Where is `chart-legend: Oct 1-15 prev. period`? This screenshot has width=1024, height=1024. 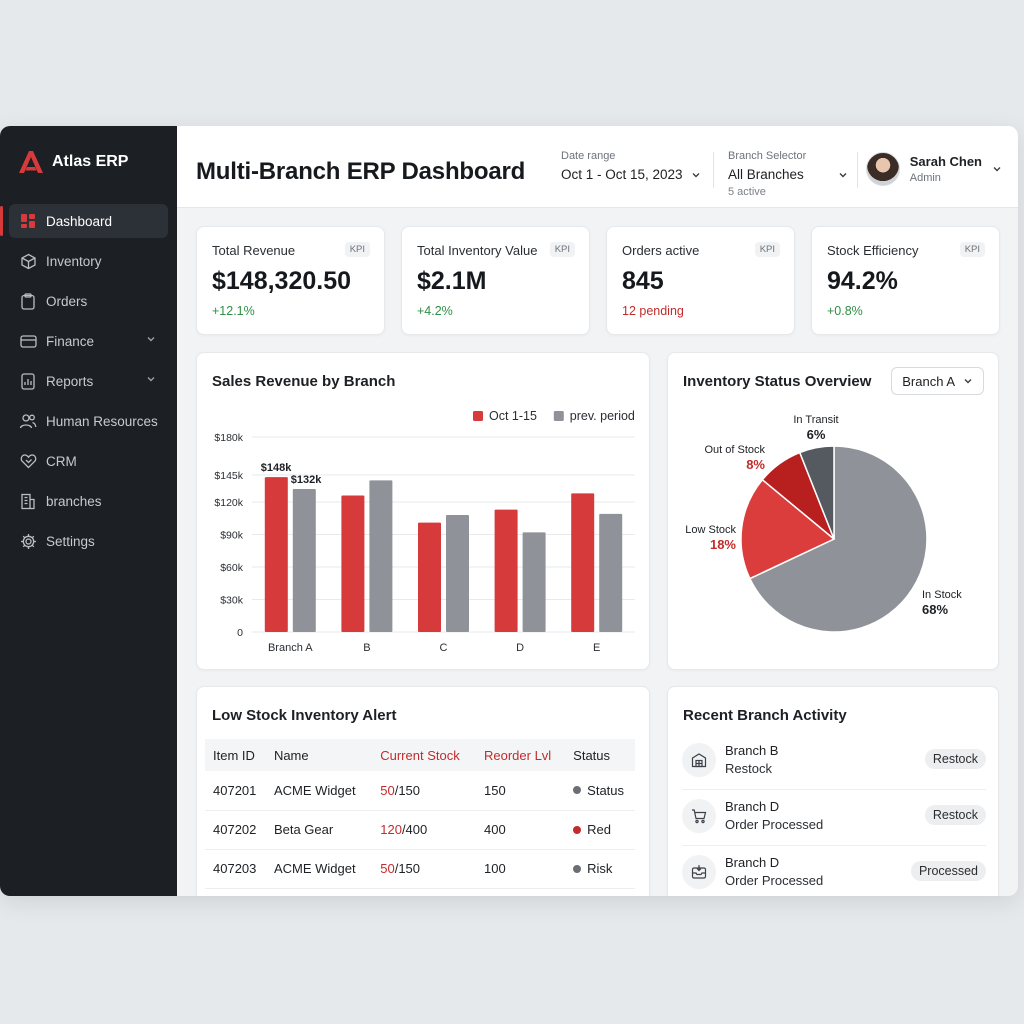 chart-legend: Oct 1-15 prev. period is located at coordinates (554, 416).